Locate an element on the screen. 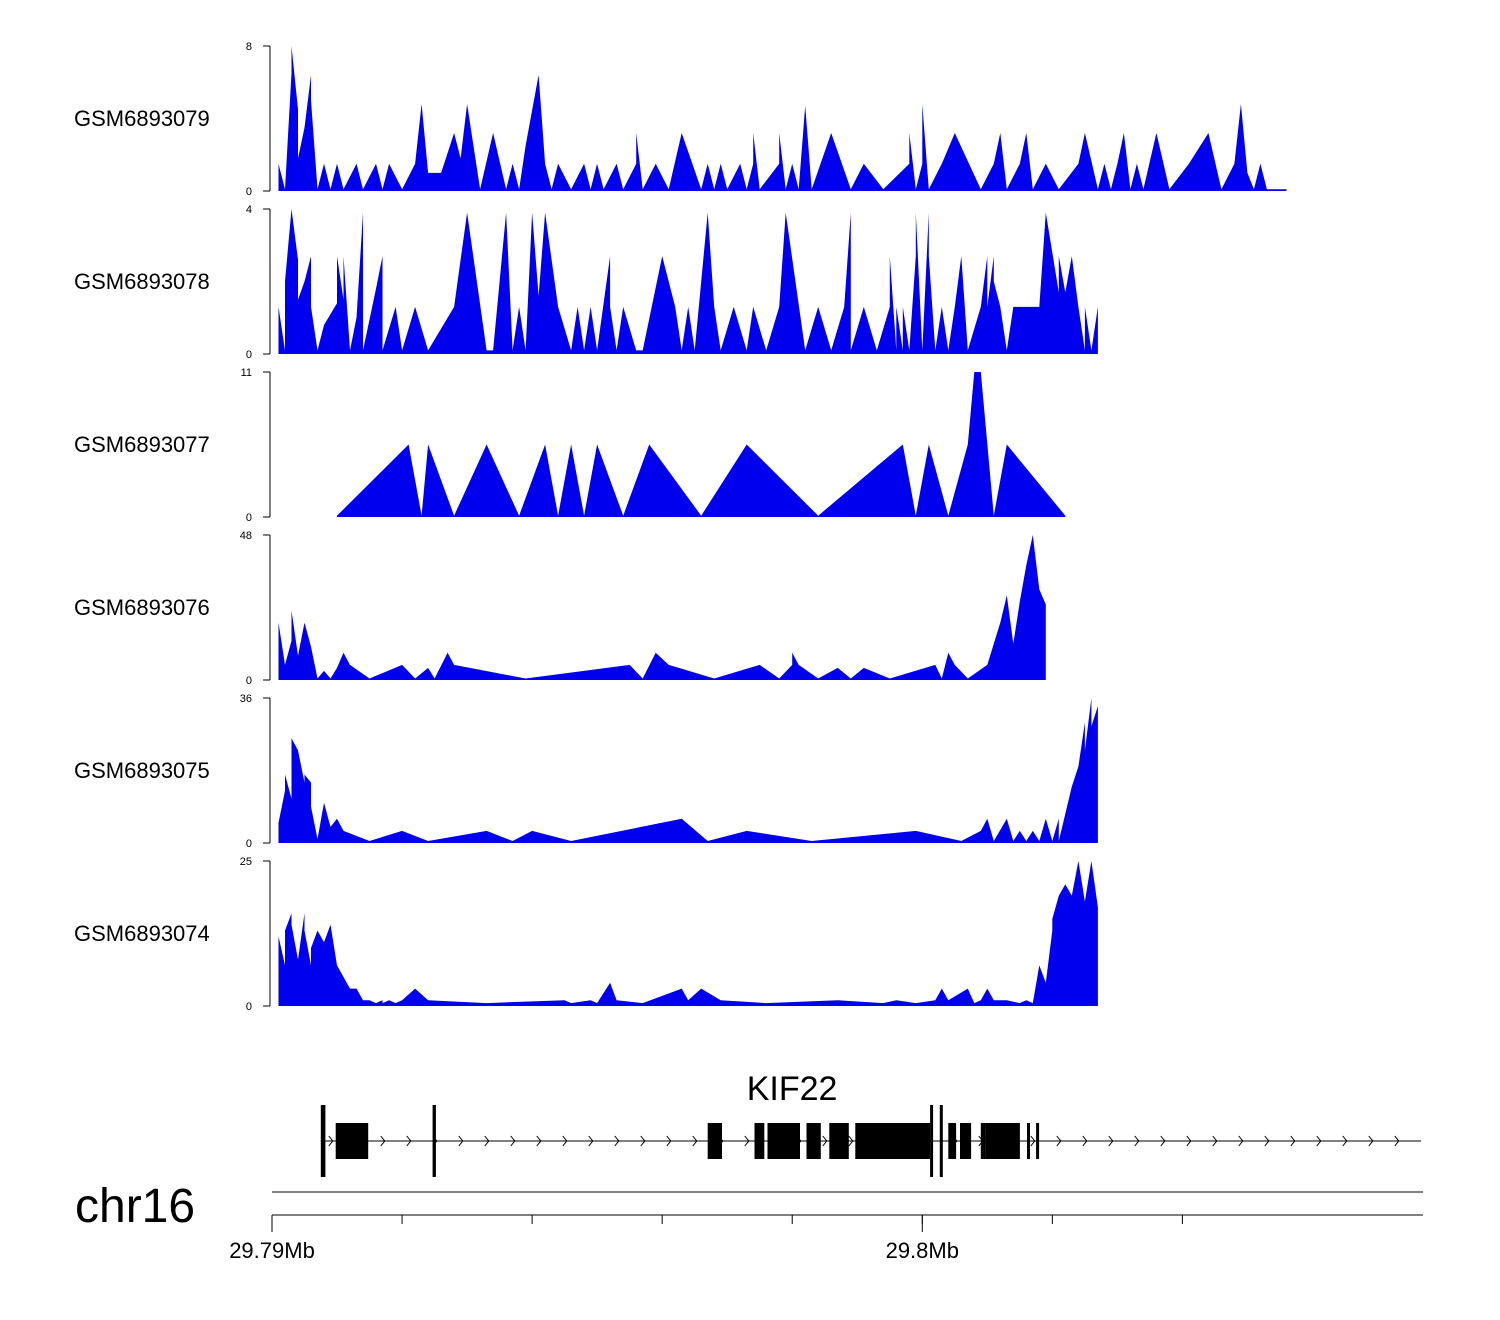  track-label: GSM6893079 is located at coordinates (142, 118).